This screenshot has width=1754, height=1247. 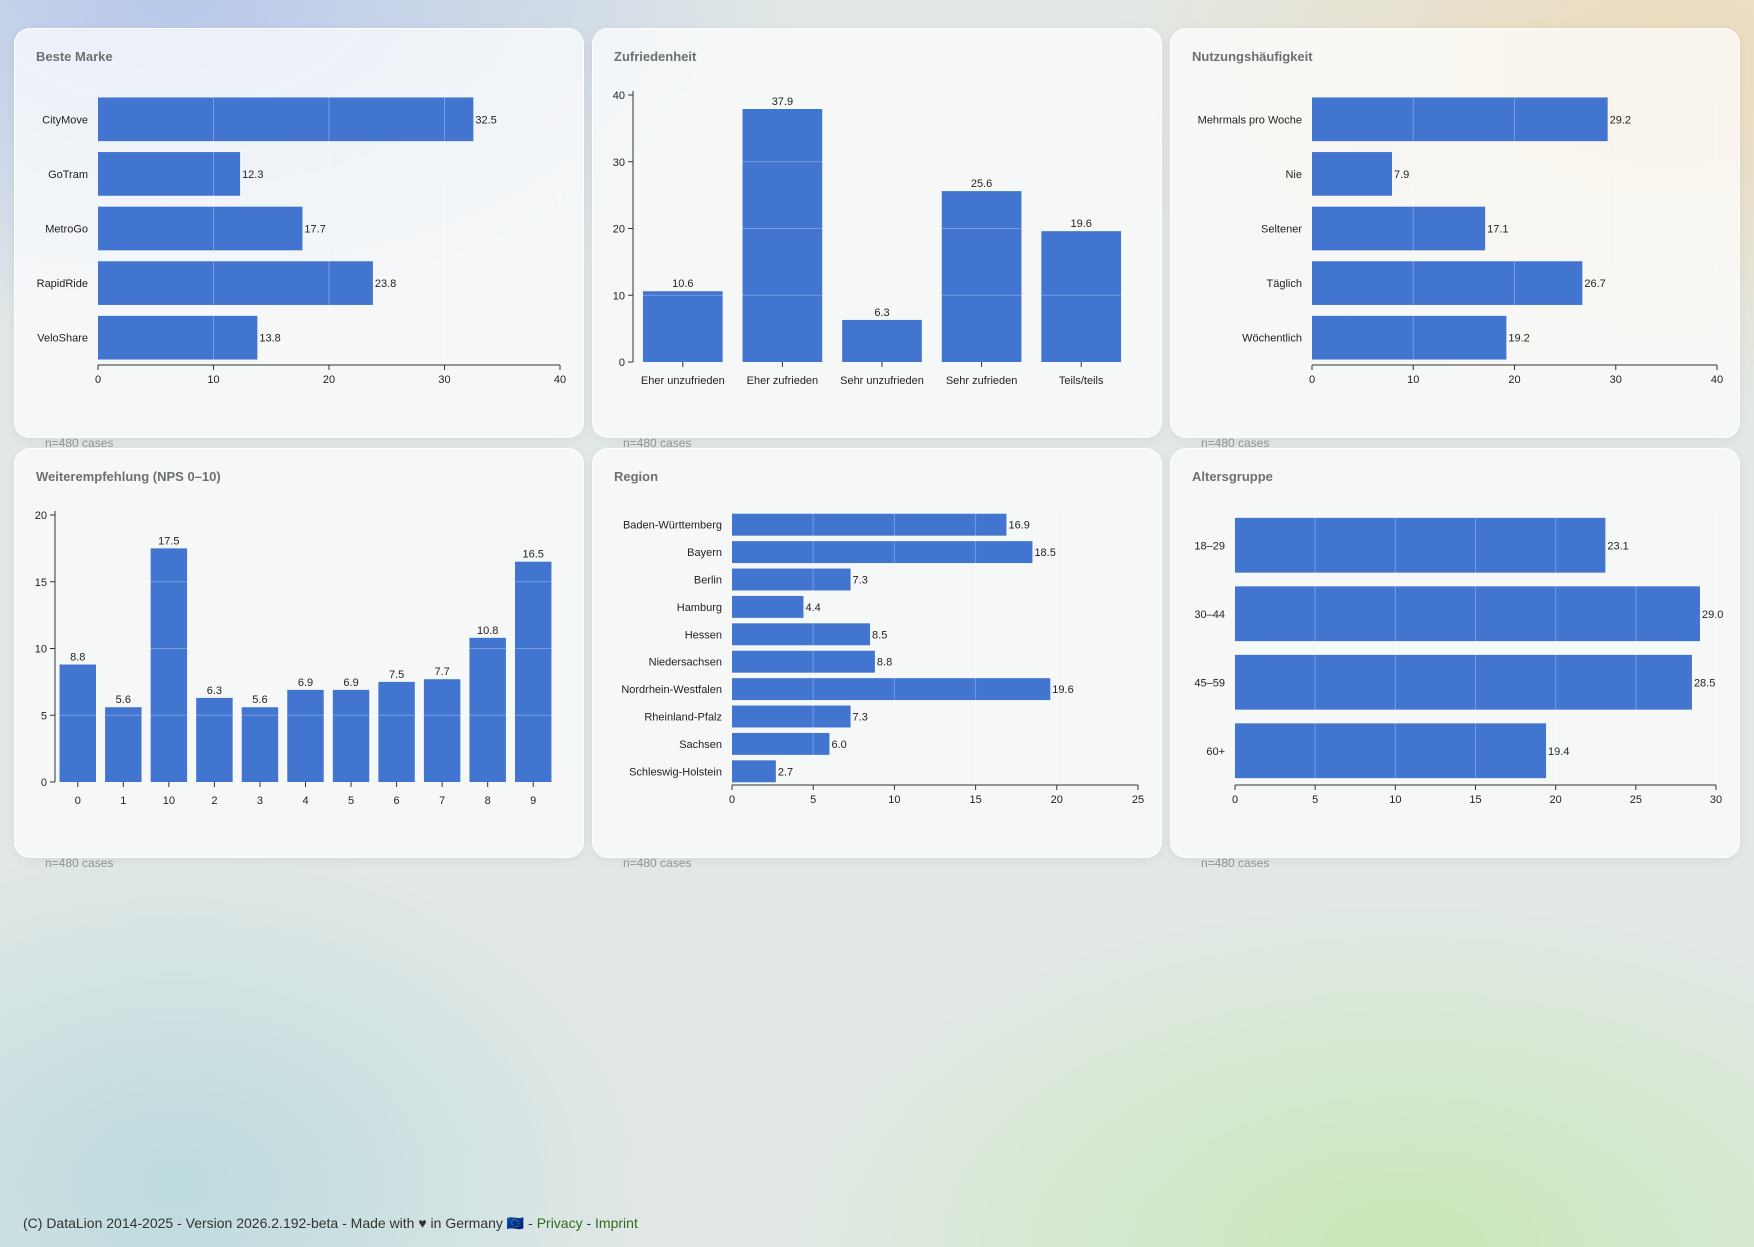 I want to click on value-label: 18.5, so click(x=1044, y=553).